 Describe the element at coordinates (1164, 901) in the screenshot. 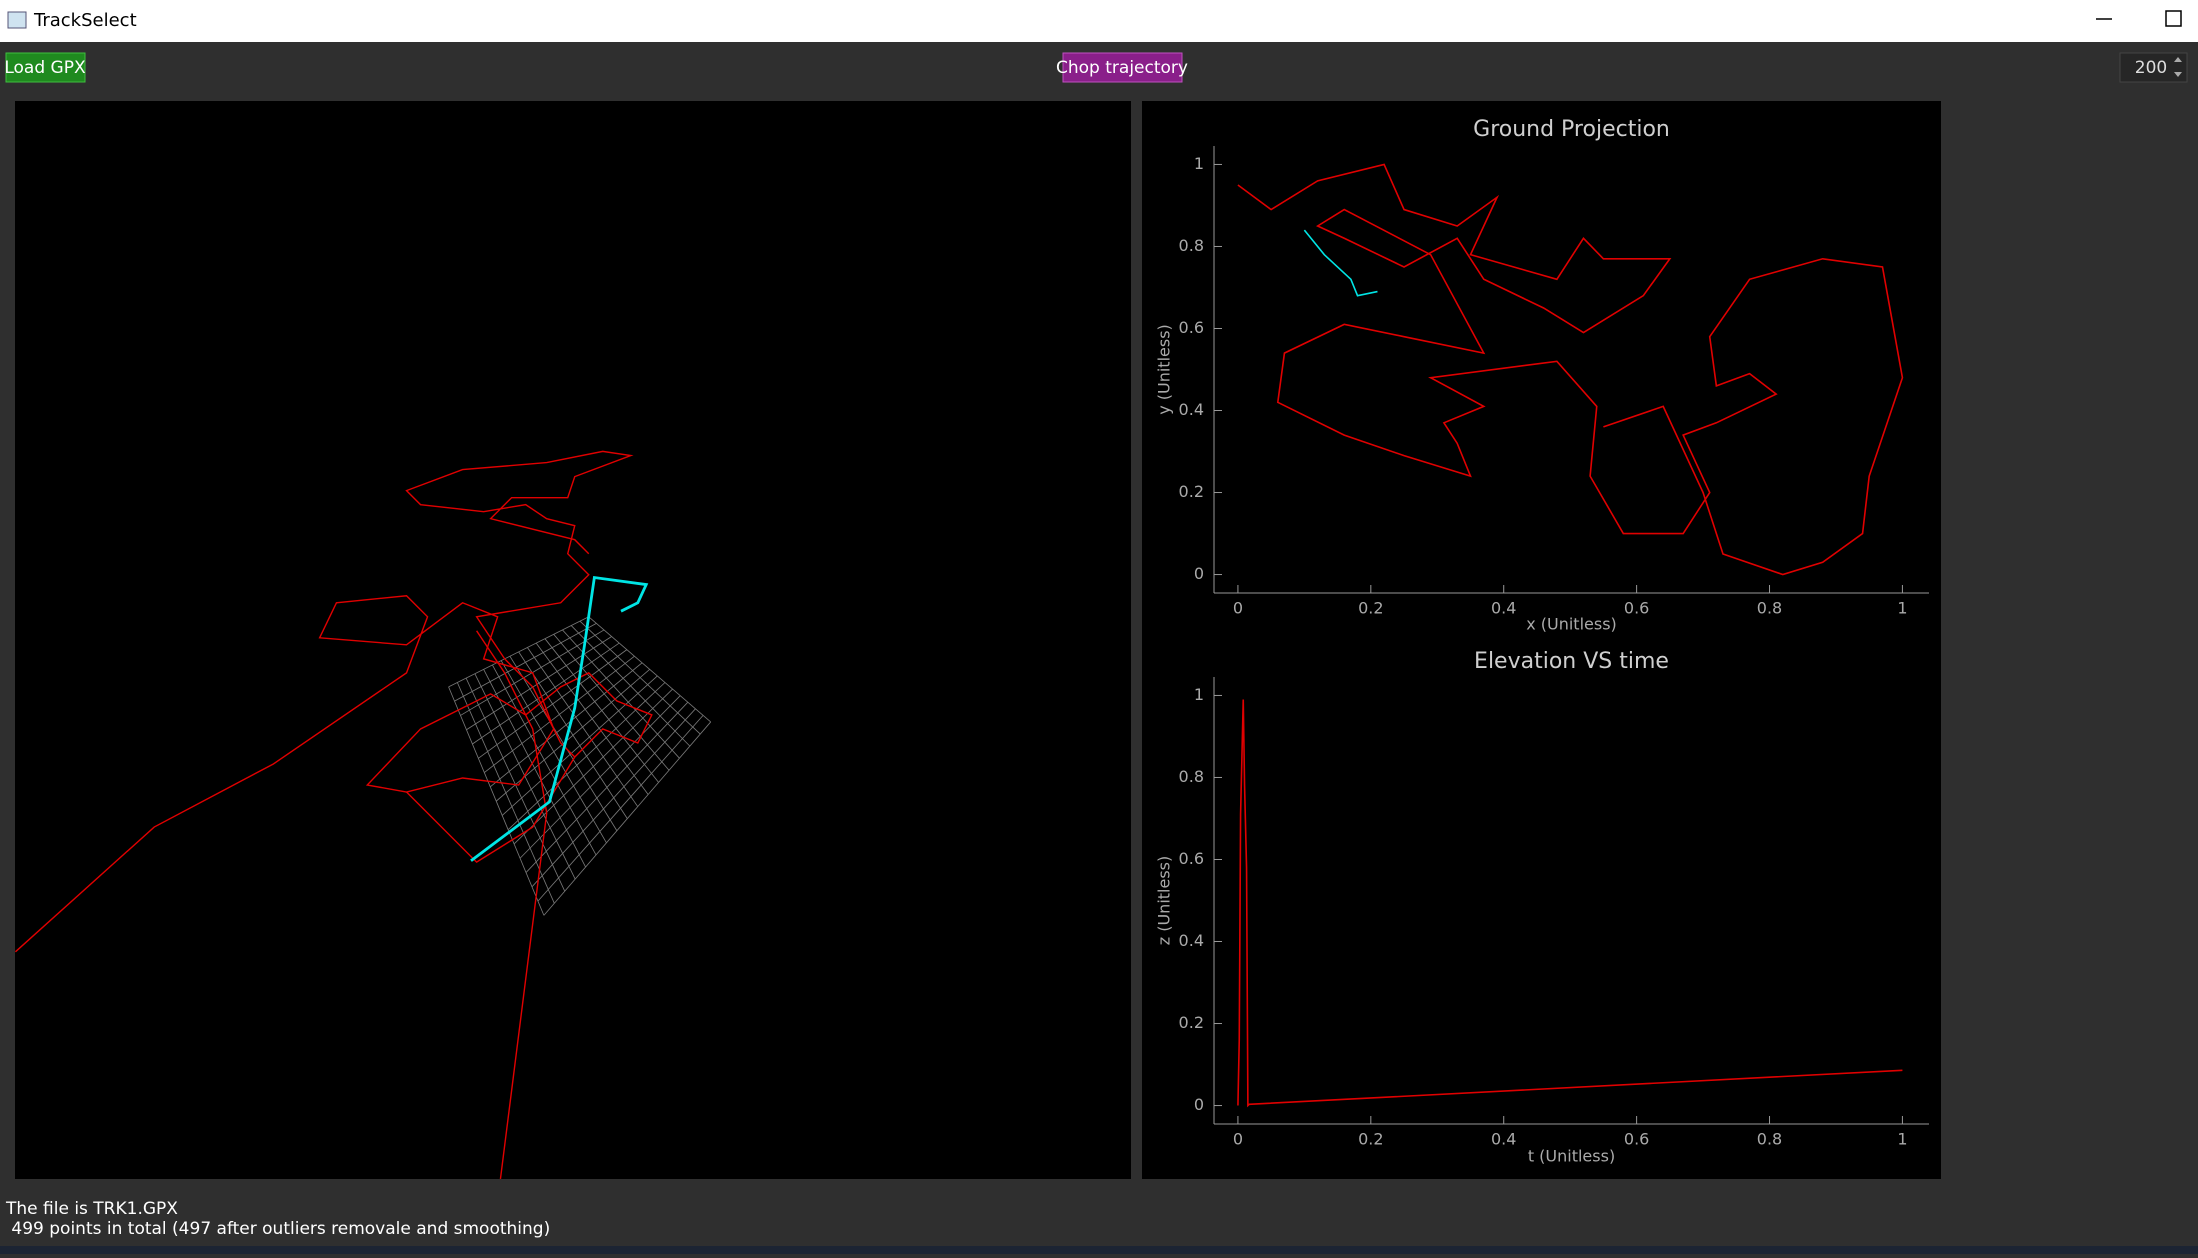

I see `y-axis-label: z (Unitless)` at that location.